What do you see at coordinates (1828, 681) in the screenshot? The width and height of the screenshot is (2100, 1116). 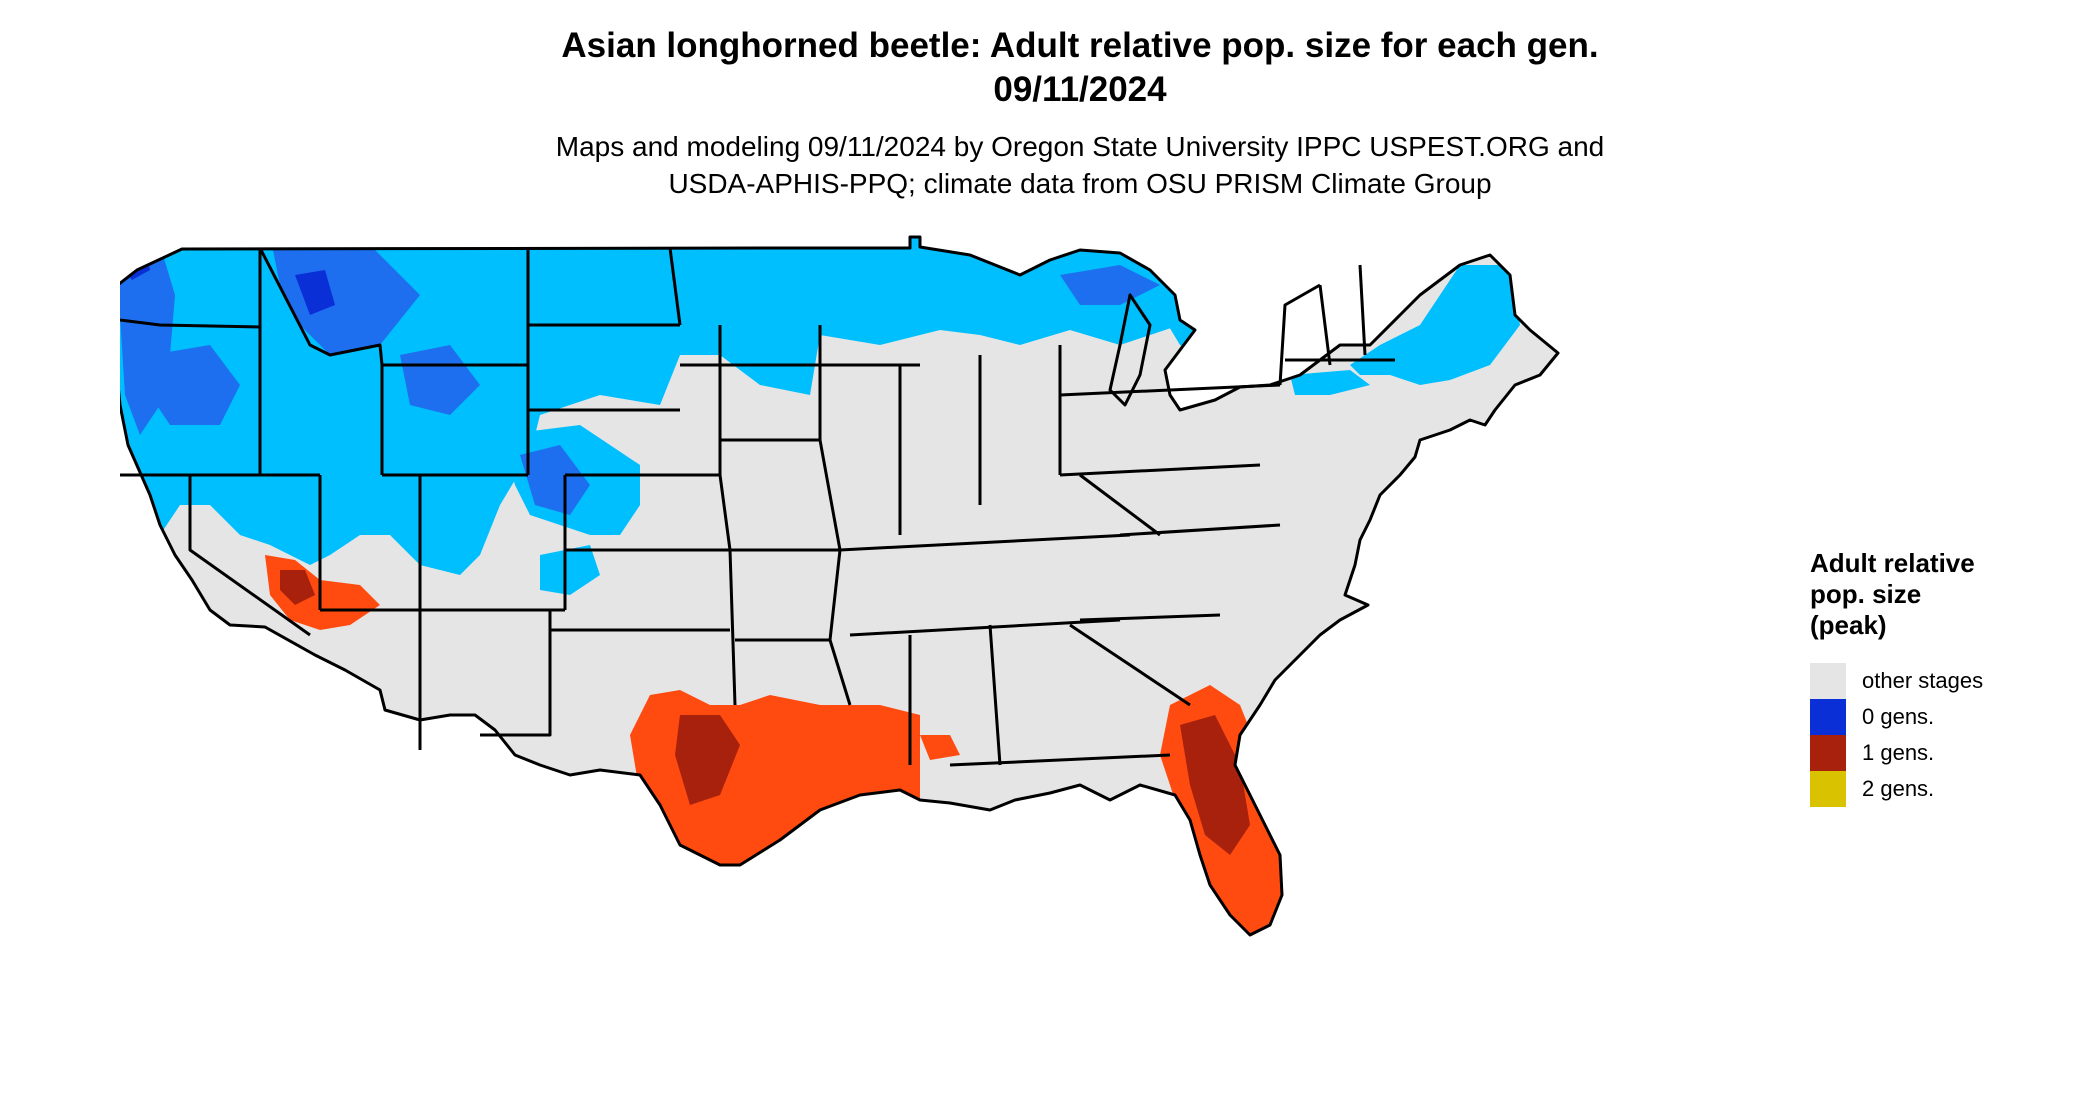 I see `legend-swatch-other-stages` at bounding box center [1828, 681].